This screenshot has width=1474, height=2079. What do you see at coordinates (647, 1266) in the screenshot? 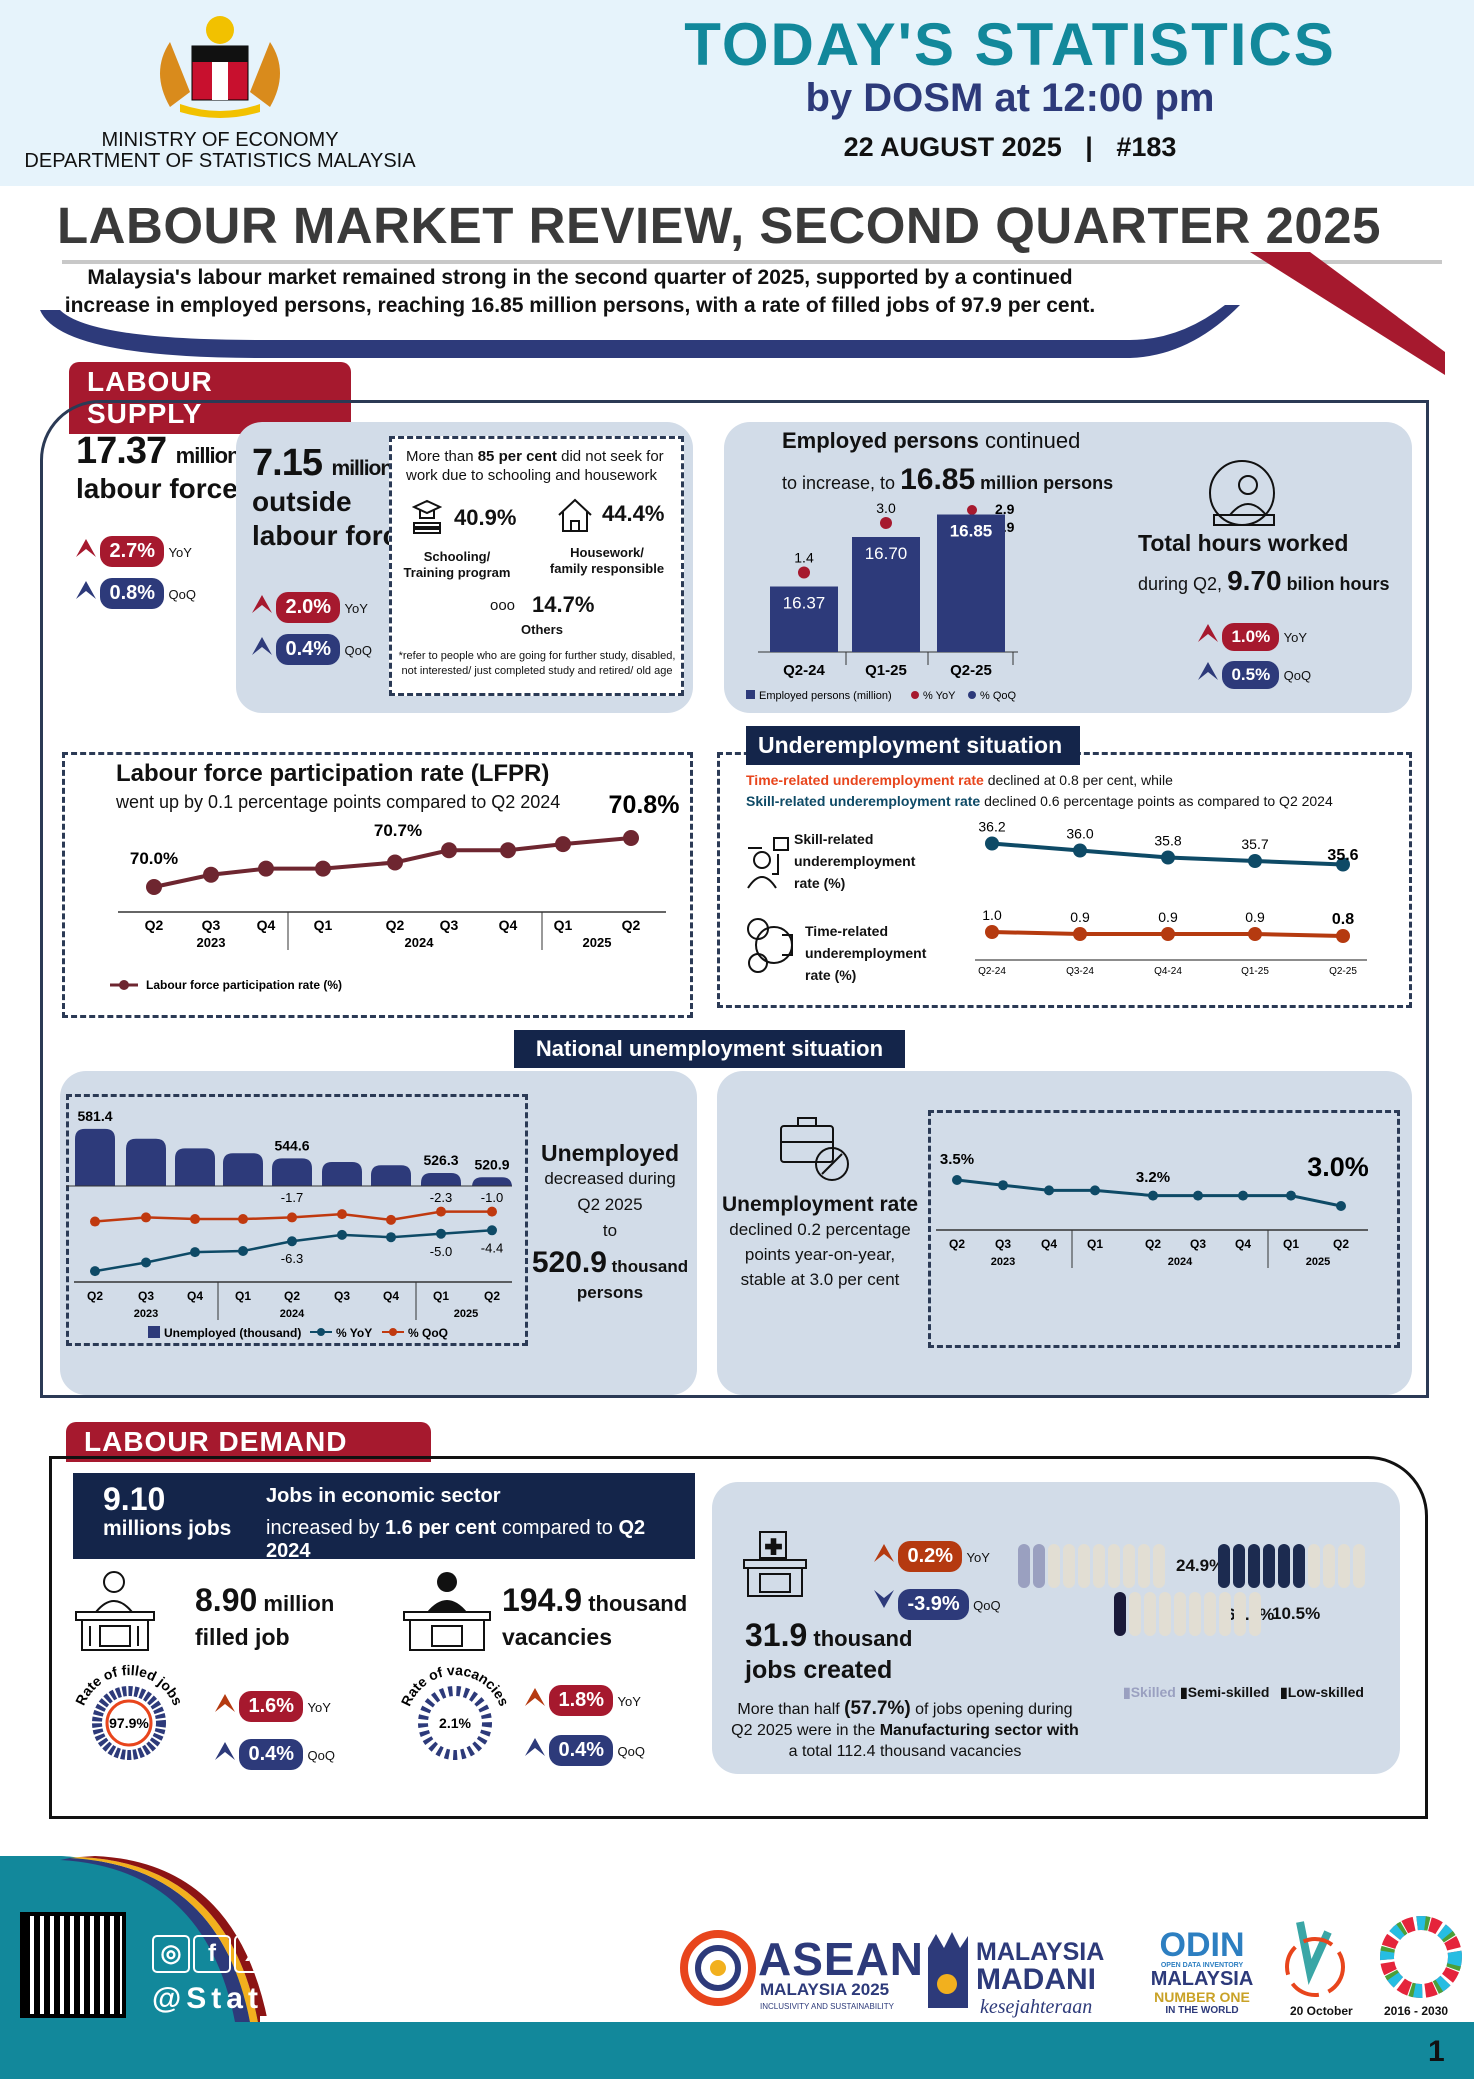
I see `unemployed-unit: thousand` at bounding box center [647, 1266].